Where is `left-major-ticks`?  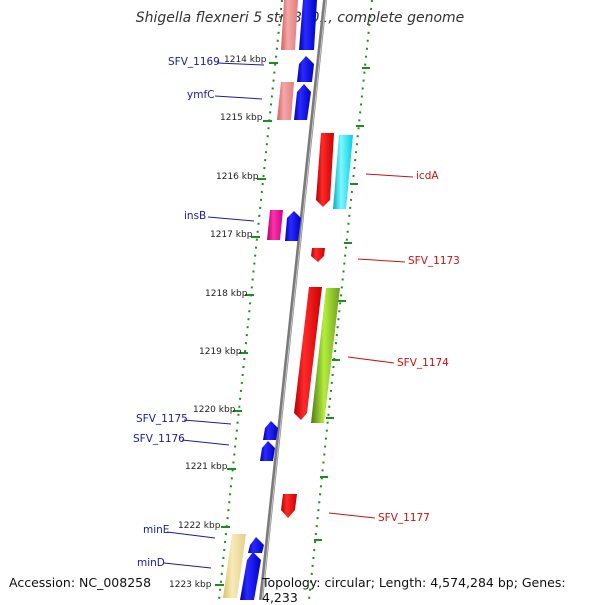
left-major-ticks is located at coordinates (246, 324).